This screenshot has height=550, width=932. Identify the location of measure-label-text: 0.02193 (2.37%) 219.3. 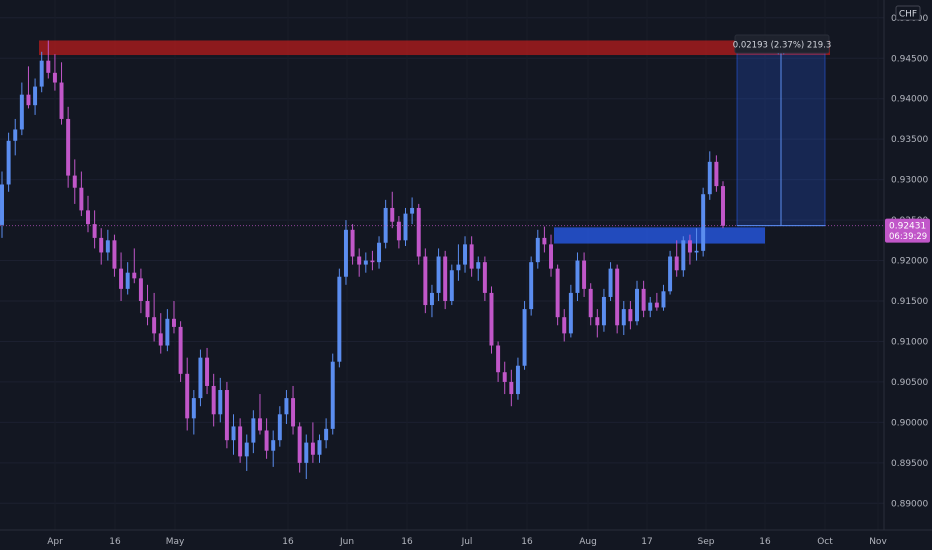
(782, 46).